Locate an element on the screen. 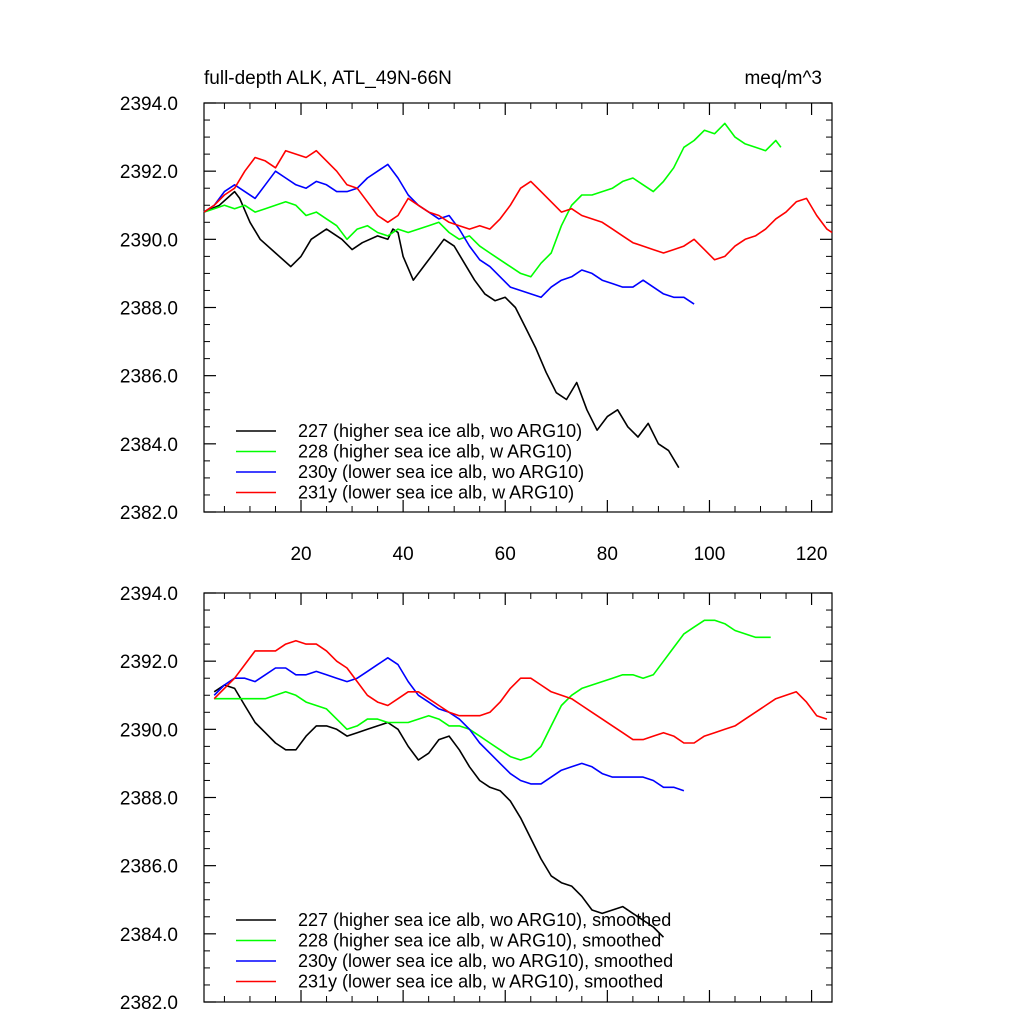 The image size is (1024, 1024). x-tick-label: 60 is located at coordinates (505, 554).